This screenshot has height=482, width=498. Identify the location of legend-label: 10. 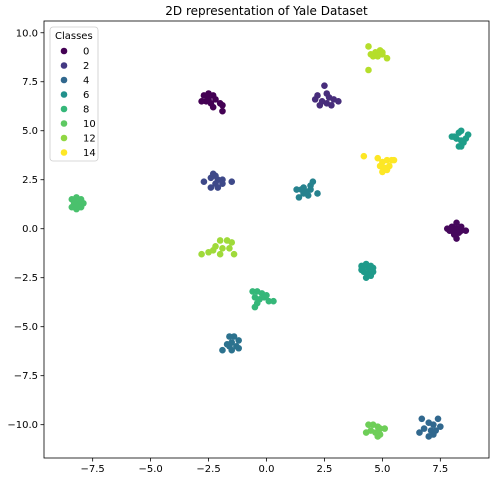
(89, 124).